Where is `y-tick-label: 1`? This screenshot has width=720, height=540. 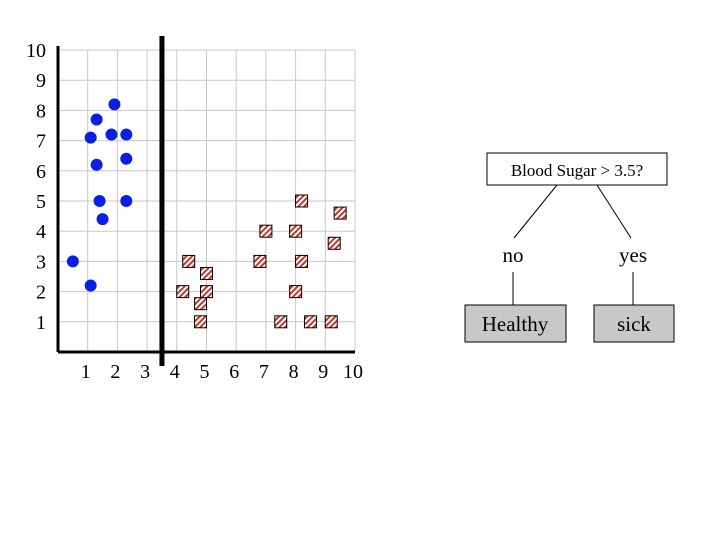 y-tick-label: 1 is located at coordinates (41, 323).